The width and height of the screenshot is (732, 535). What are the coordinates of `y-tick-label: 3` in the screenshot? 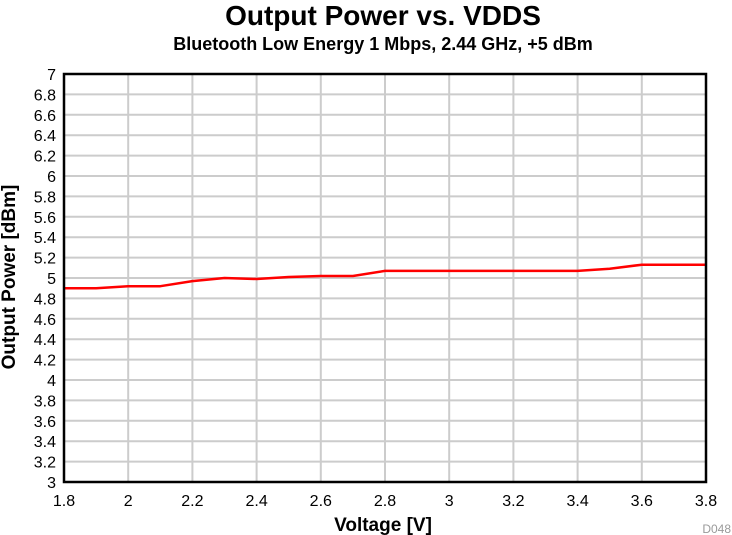 It's located at (51, 483).